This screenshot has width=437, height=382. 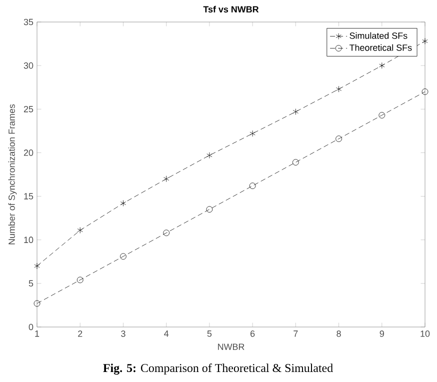 I want to click on y-tick-label: 20, so click(x=29, y=153).